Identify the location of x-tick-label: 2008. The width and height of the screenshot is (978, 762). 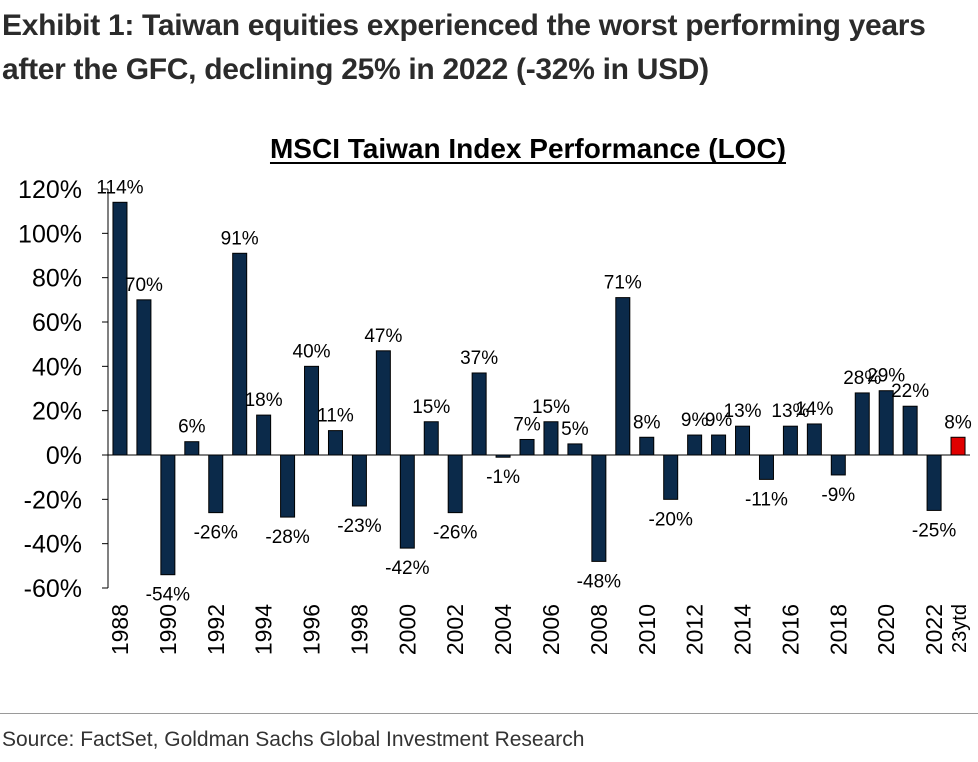
(599, 629).